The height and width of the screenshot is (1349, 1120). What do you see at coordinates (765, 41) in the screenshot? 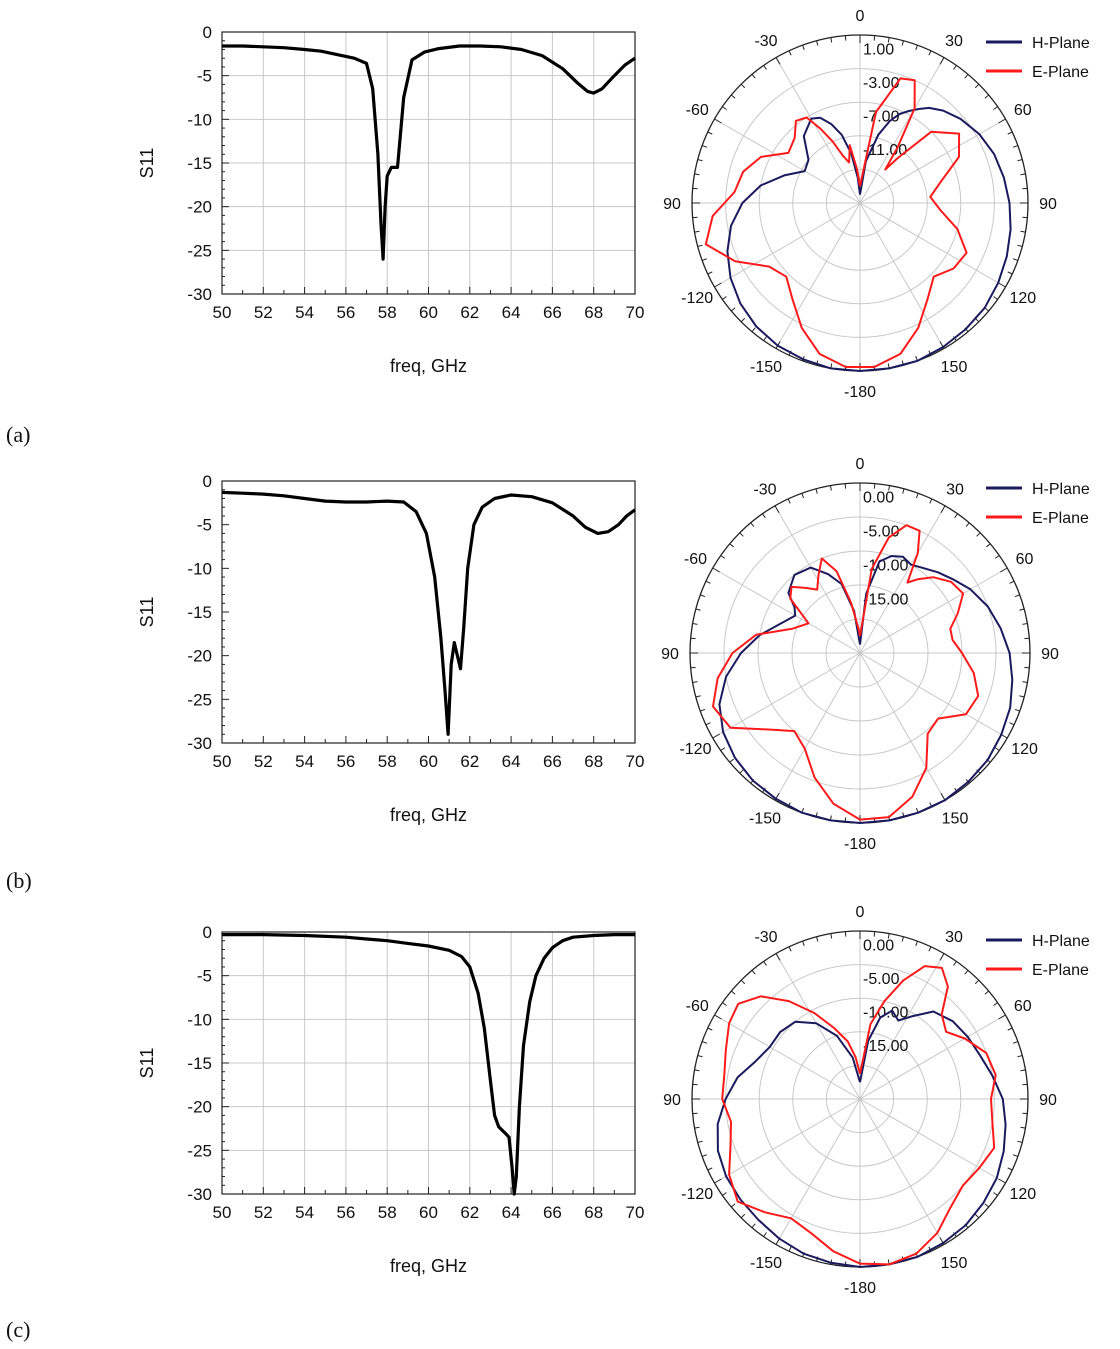
I see `polar-angle-label: -30` at bounding box center [765, 41].